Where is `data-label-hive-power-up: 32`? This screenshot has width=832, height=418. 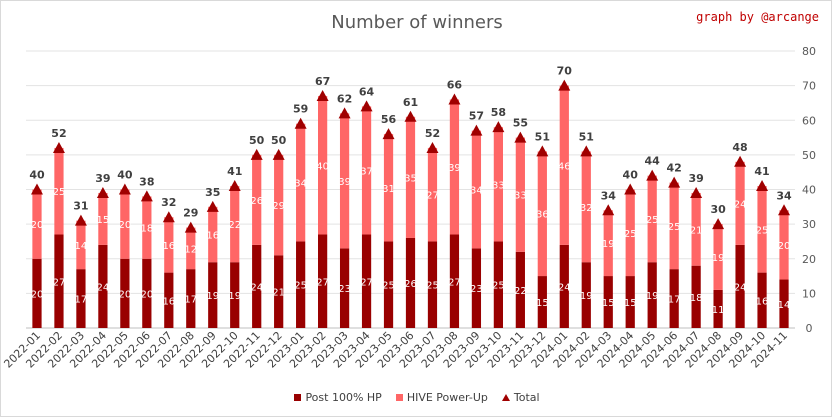 data-label-hive-power-up: 32 is located at coordinates (586, 208).